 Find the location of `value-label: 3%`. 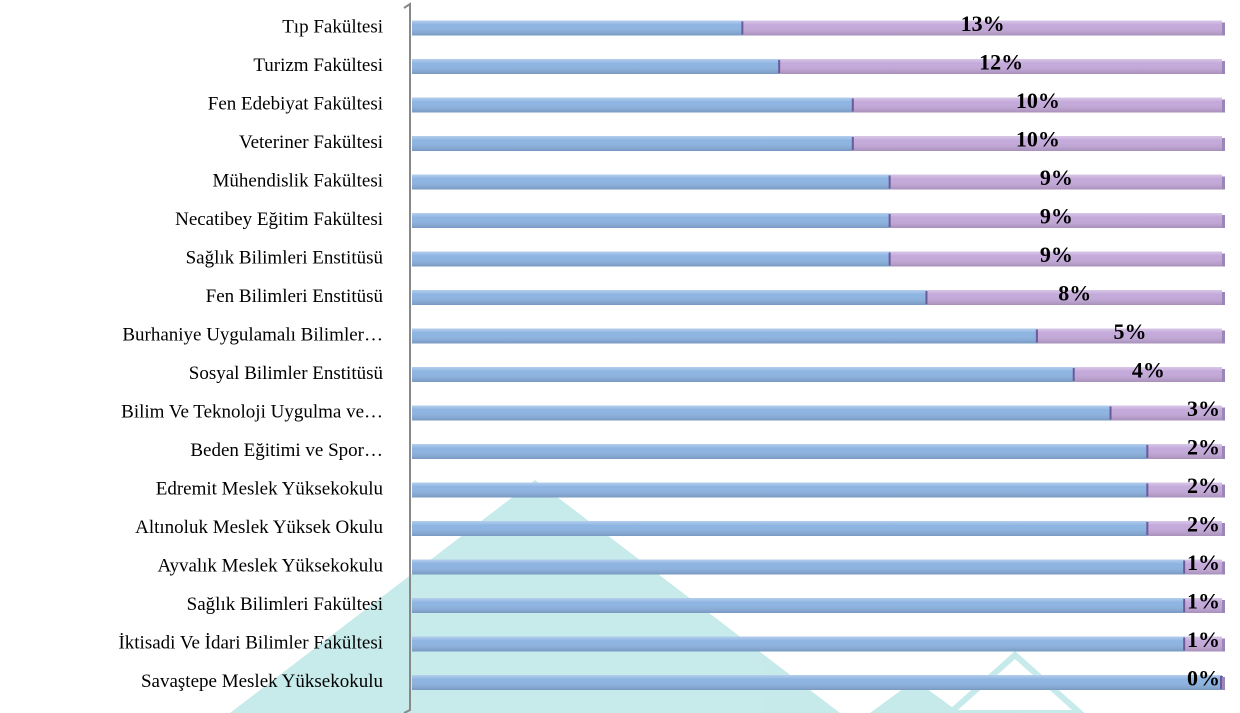

value-label: 3% is located at coordinates (1203, 408).